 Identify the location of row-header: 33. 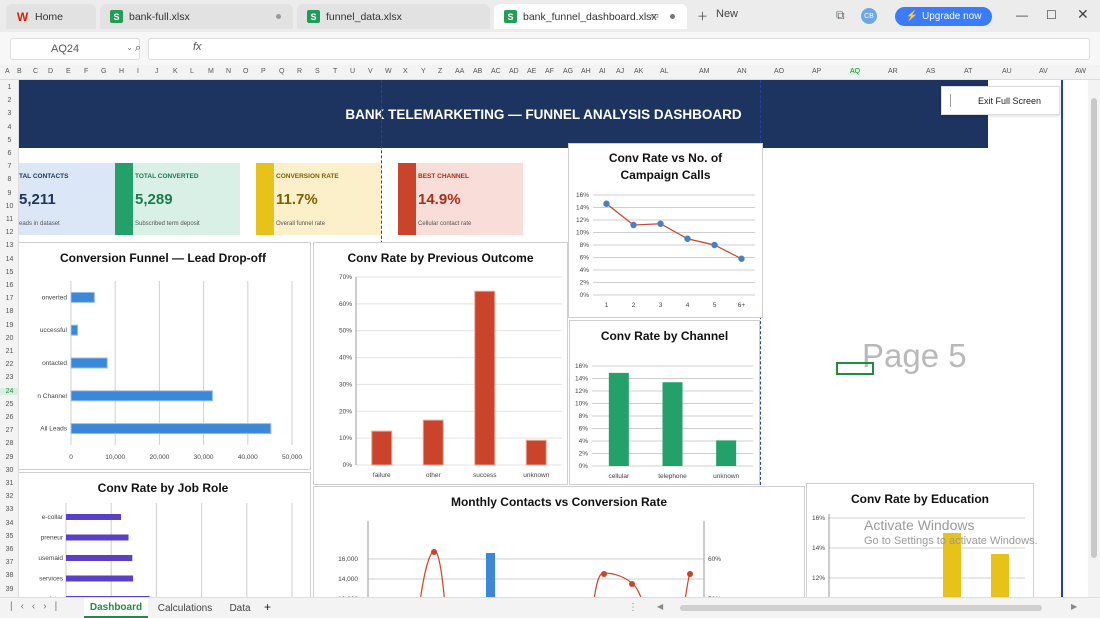
(9, 510).